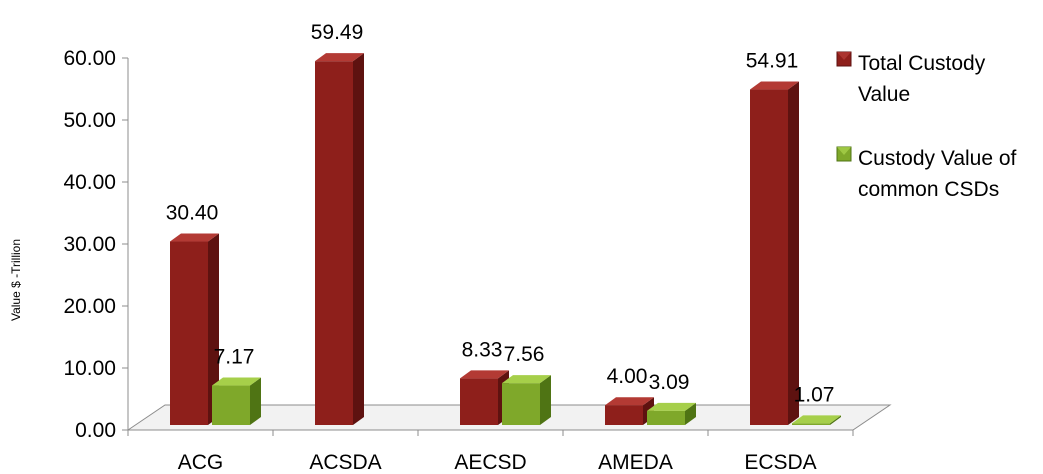 The width and height of the screenshot is (1043, 474). Describe the element at coordinates (192, 213) in the screenshot. I see `data-label: 30.40` at that location.